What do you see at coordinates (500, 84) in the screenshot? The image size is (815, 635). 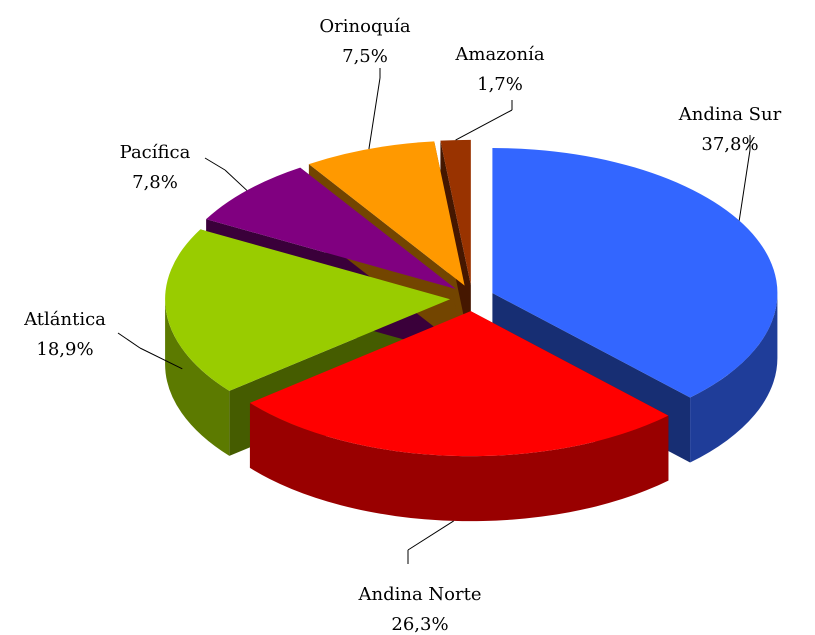 I see `slice-value-label: 1,7%` at bounding box center [500, 84].